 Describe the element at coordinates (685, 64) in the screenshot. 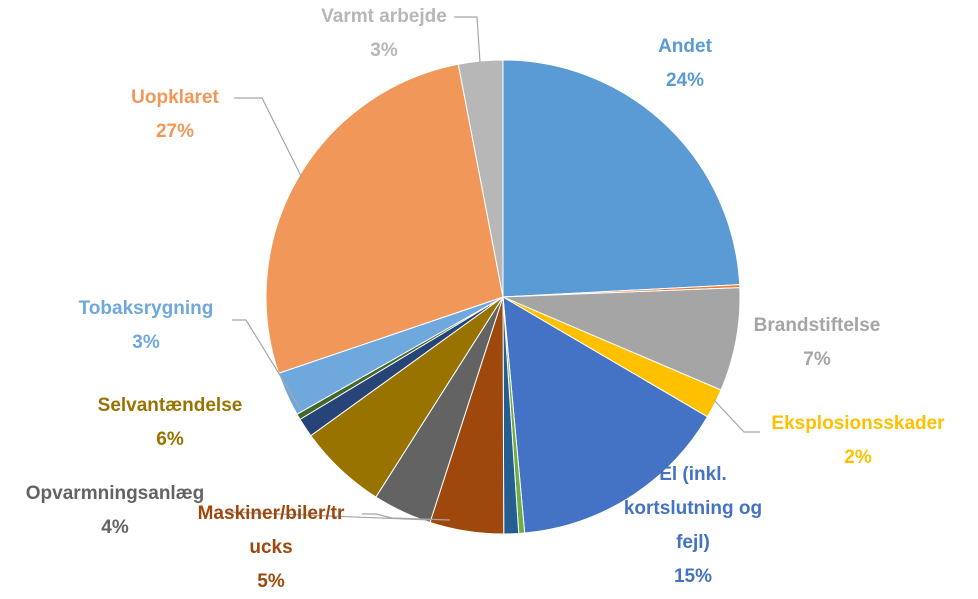

I see `slice-label: Andet 24%` at that location.